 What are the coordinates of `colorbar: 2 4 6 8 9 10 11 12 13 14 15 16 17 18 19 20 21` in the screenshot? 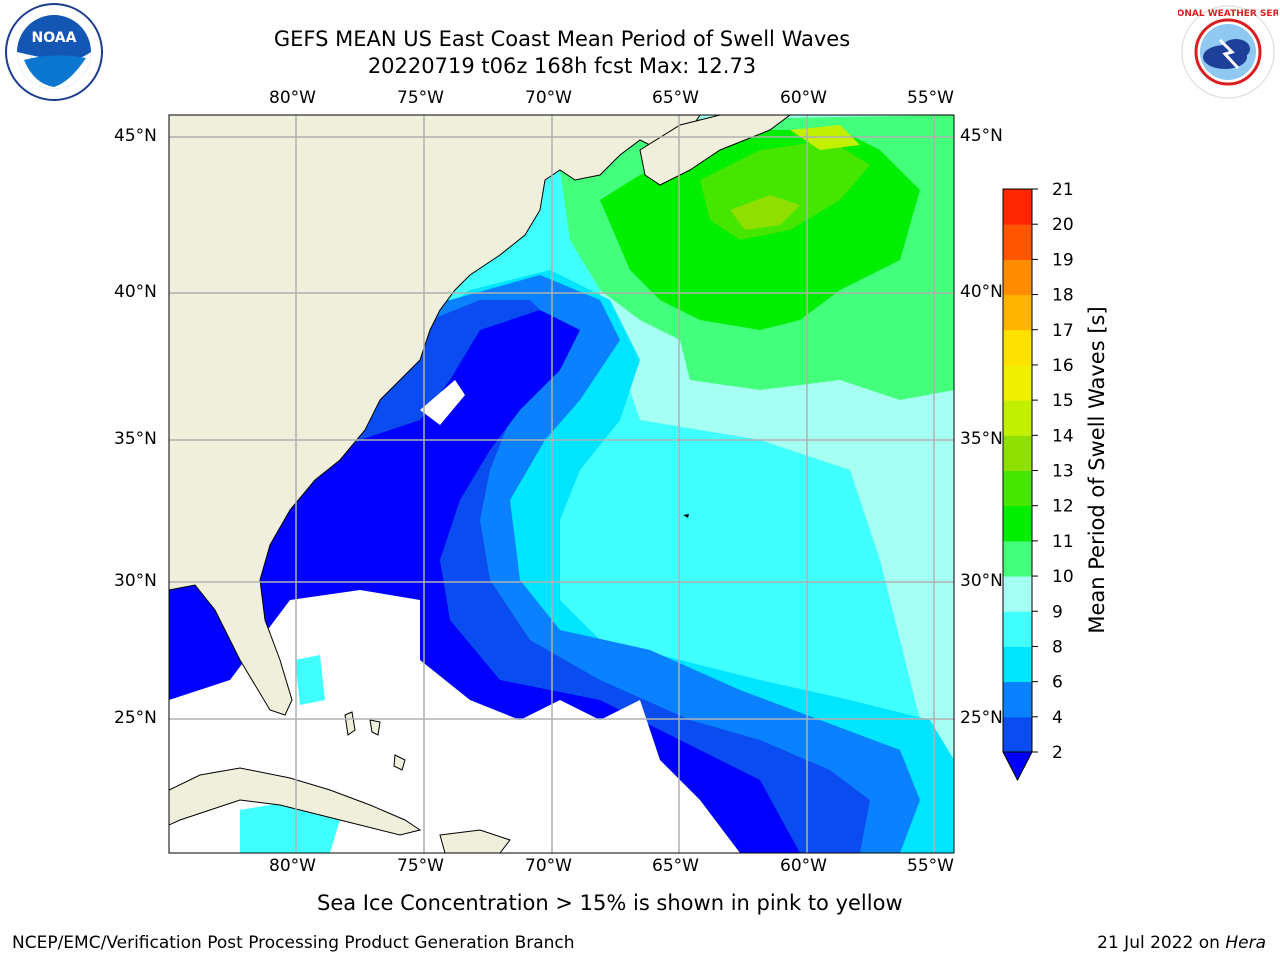 It's located at (1038, 481).